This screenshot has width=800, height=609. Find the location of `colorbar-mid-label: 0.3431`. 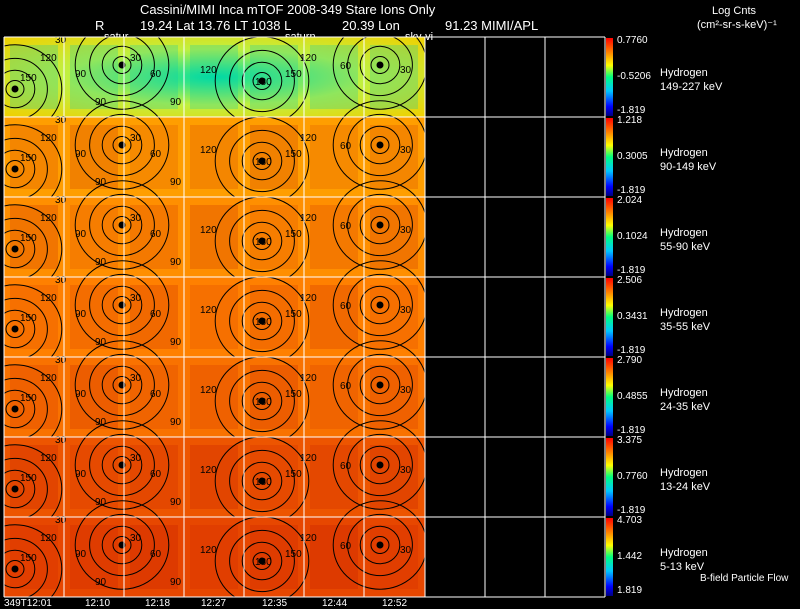

colorbar-mid-label: 0.3431 is located at coordinates (632, 316).